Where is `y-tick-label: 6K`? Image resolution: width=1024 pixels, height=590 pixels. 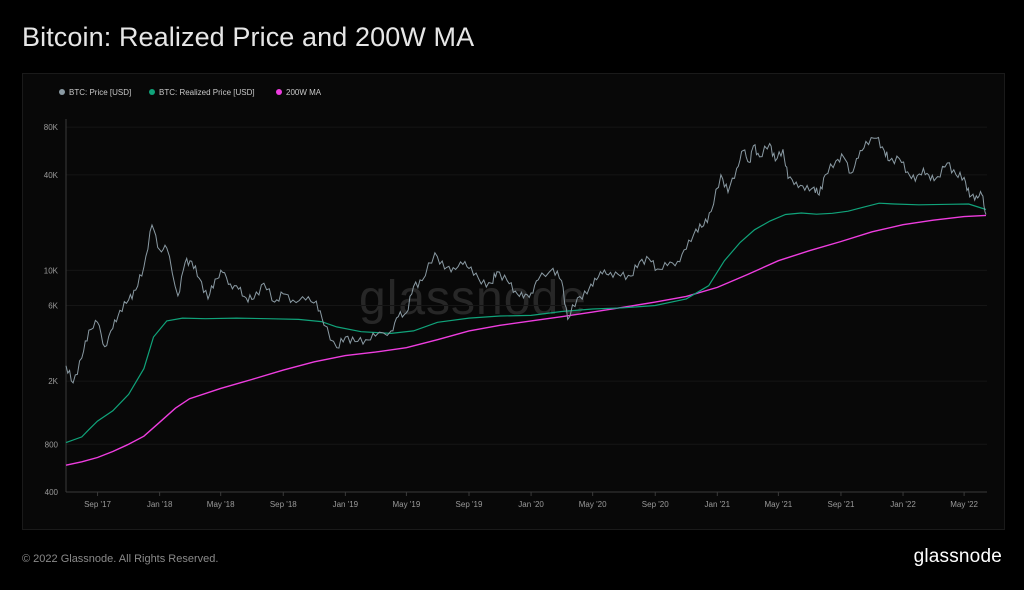 y-tick-label: 6K is located at coordinates (53, 306).